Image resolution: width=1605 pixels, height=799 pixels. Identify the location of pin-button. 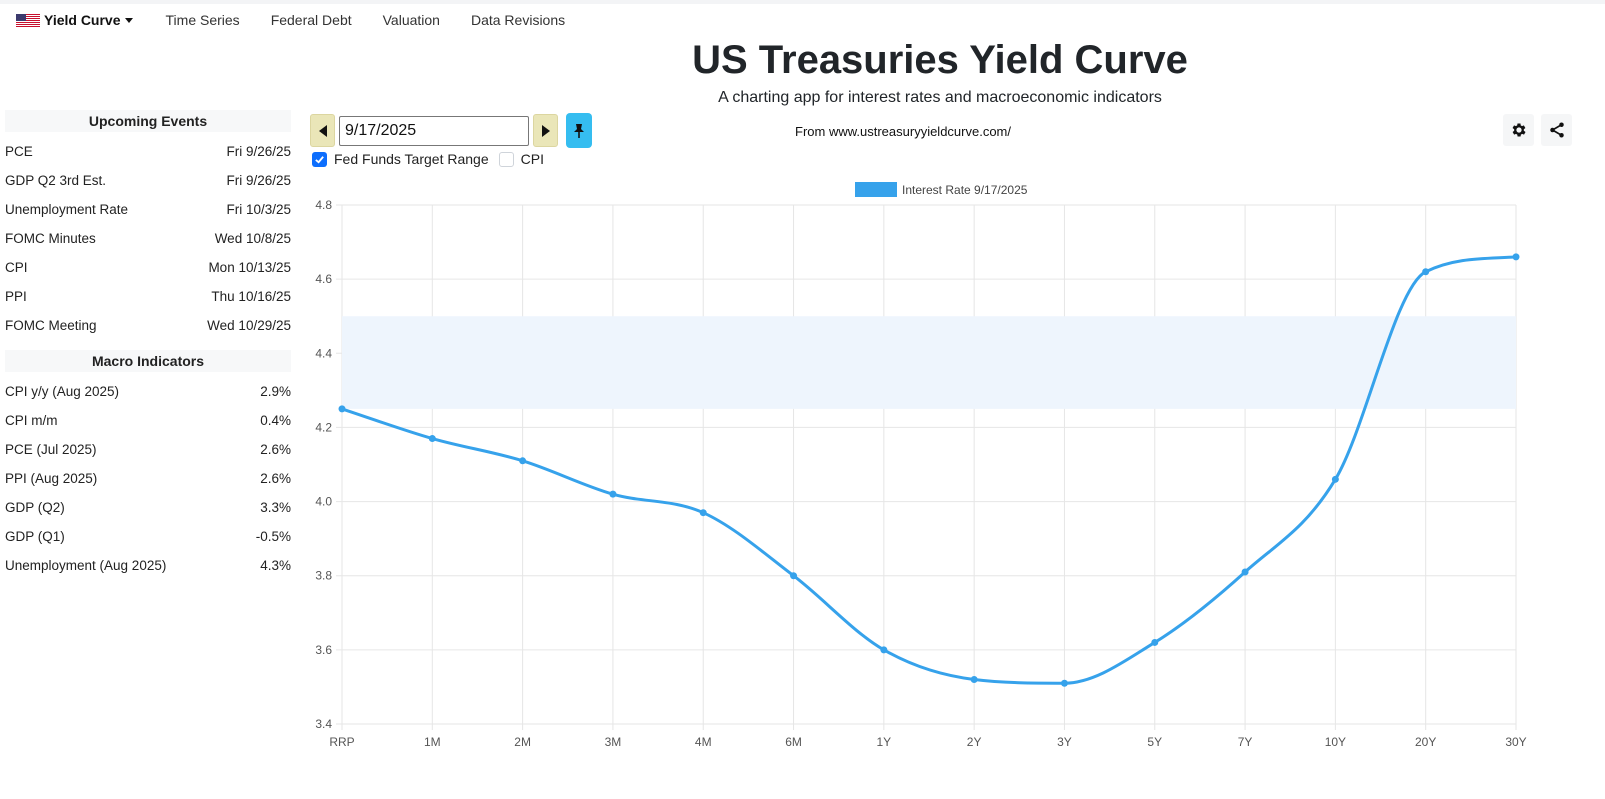
(579, 130).